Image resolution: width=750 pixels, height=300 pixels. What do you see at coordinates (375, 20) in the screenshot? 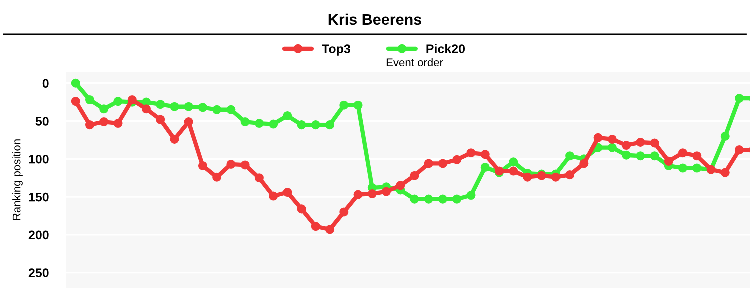
I see `chart-title: Kris Beerens` at bounding box center [375, 20].